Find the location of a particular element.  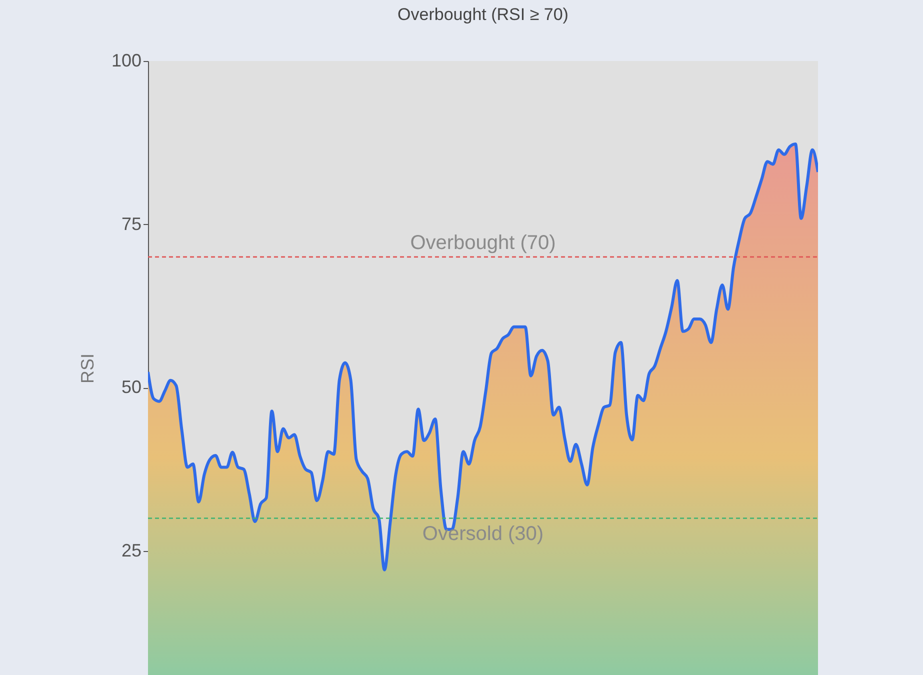

y-axis-title: RSI is located at coordinates (87, 368).